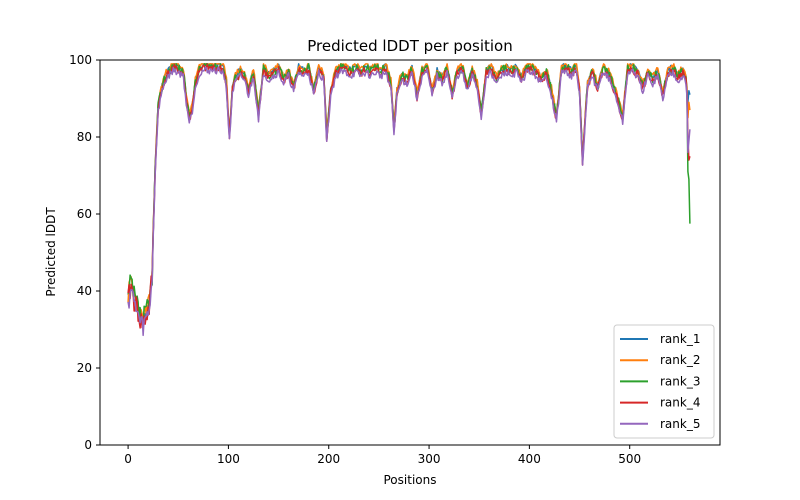  Describe the element at coordinates (84, 291) in the screenshot. I see `y-tick-label: 40` at that location.